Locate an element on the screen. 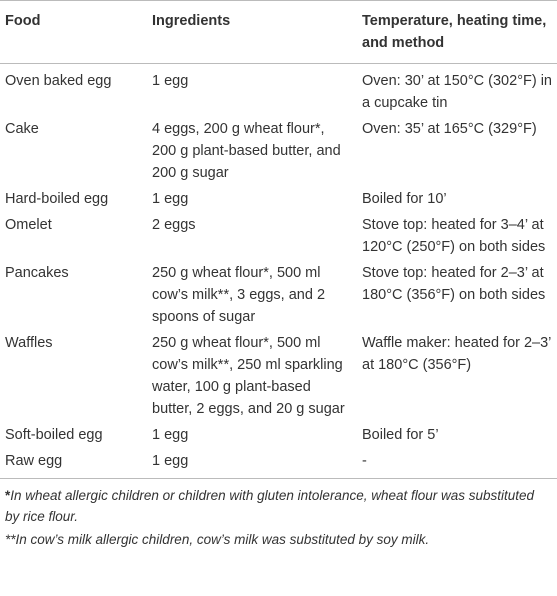 The image size is (557, 596). header-cell: Ingredients is located at coordinates (252, 32).